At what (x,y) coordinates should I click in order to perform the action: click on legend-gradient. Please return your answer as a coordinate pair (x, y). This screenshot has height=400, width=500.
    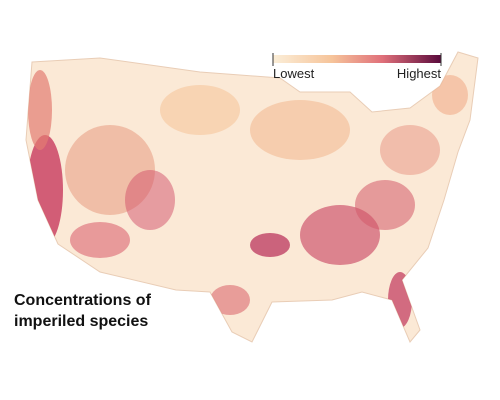
    Looking at the image, I should click on (357, 59).